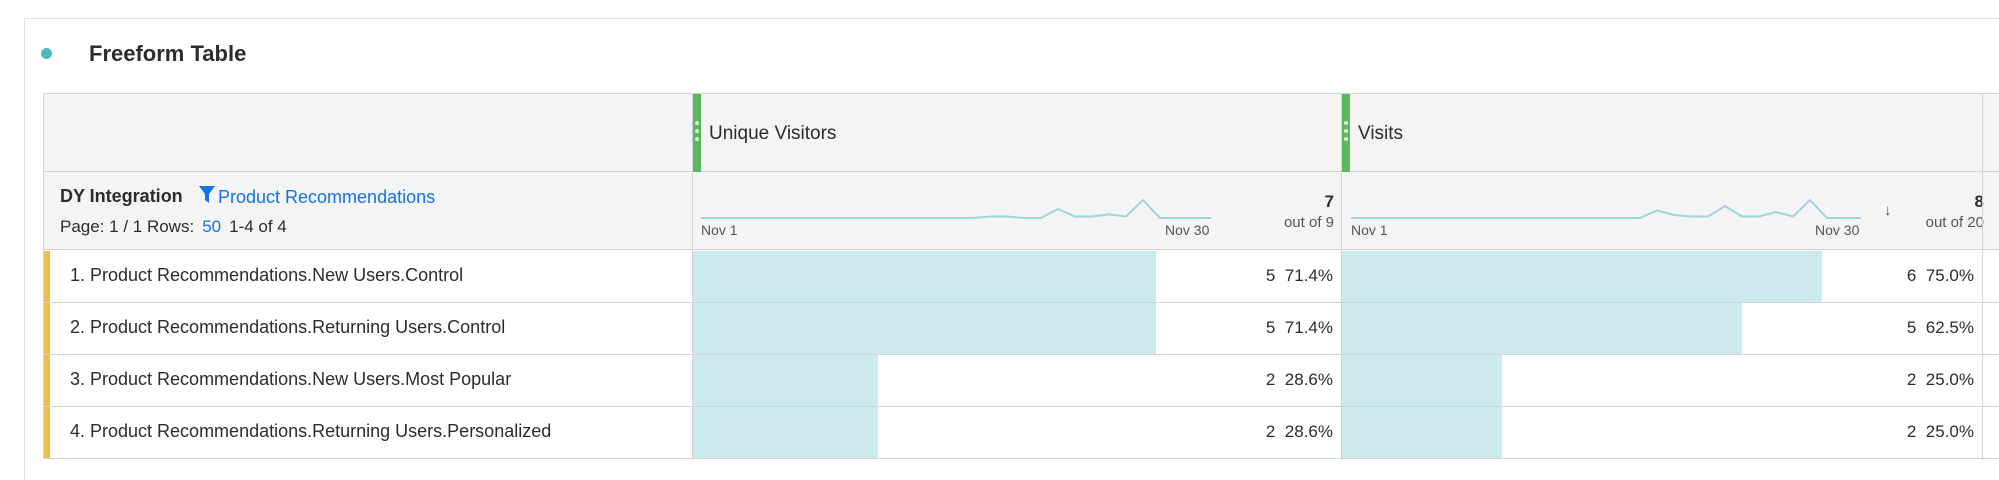  I want to click on dimension-title: DY Integration, so click(121, 196).